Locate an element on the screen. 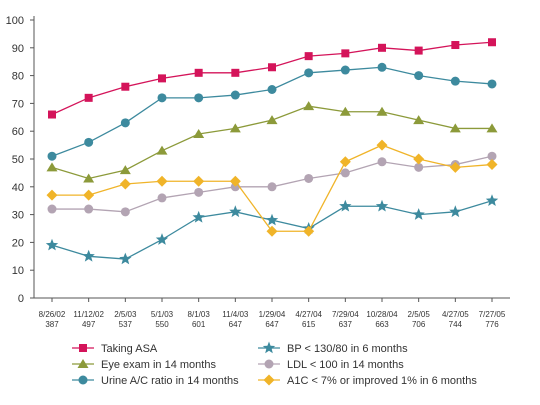  legend-swatch-diamond is located at coordinates (269, 380).